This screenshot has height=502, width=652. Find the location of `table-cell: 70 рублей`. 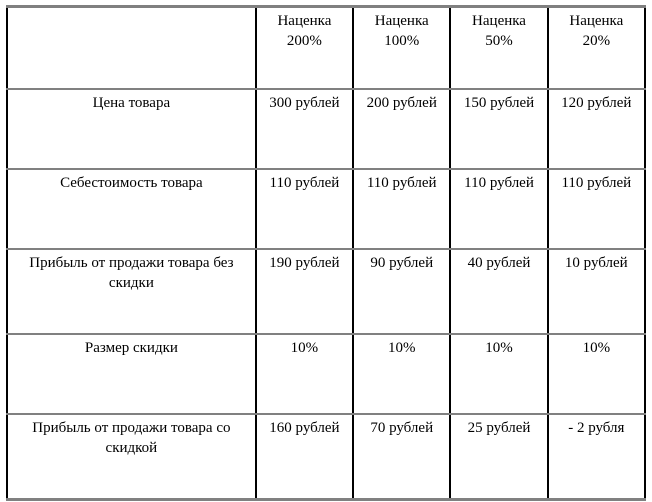

table-cell: 70 рублей is located at coordinates (402, 457).